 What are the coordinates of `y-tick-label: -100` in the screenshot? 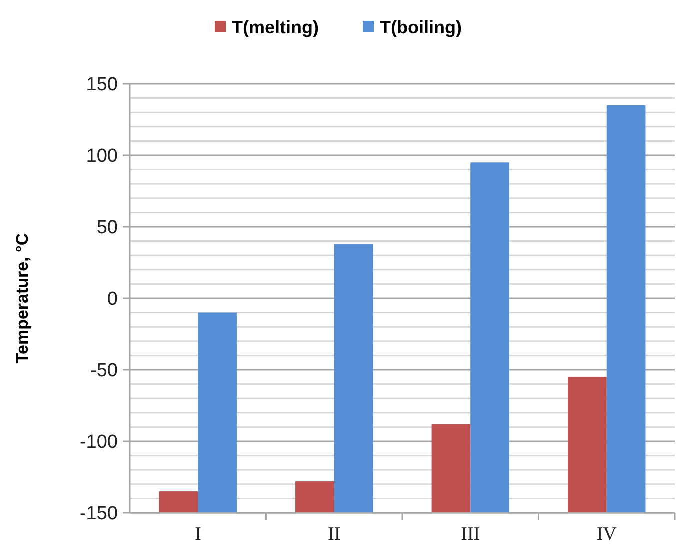 It's located at (99, 443).